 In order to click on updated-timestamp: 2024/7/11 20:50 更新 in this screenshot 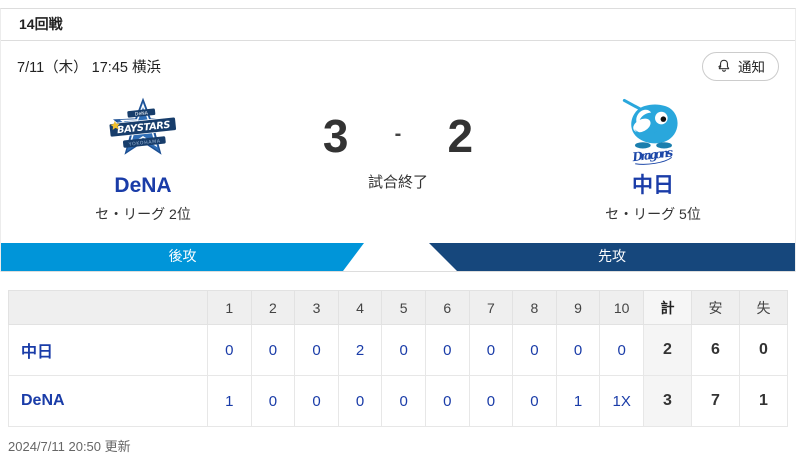, I will do `click(69, 446)`.